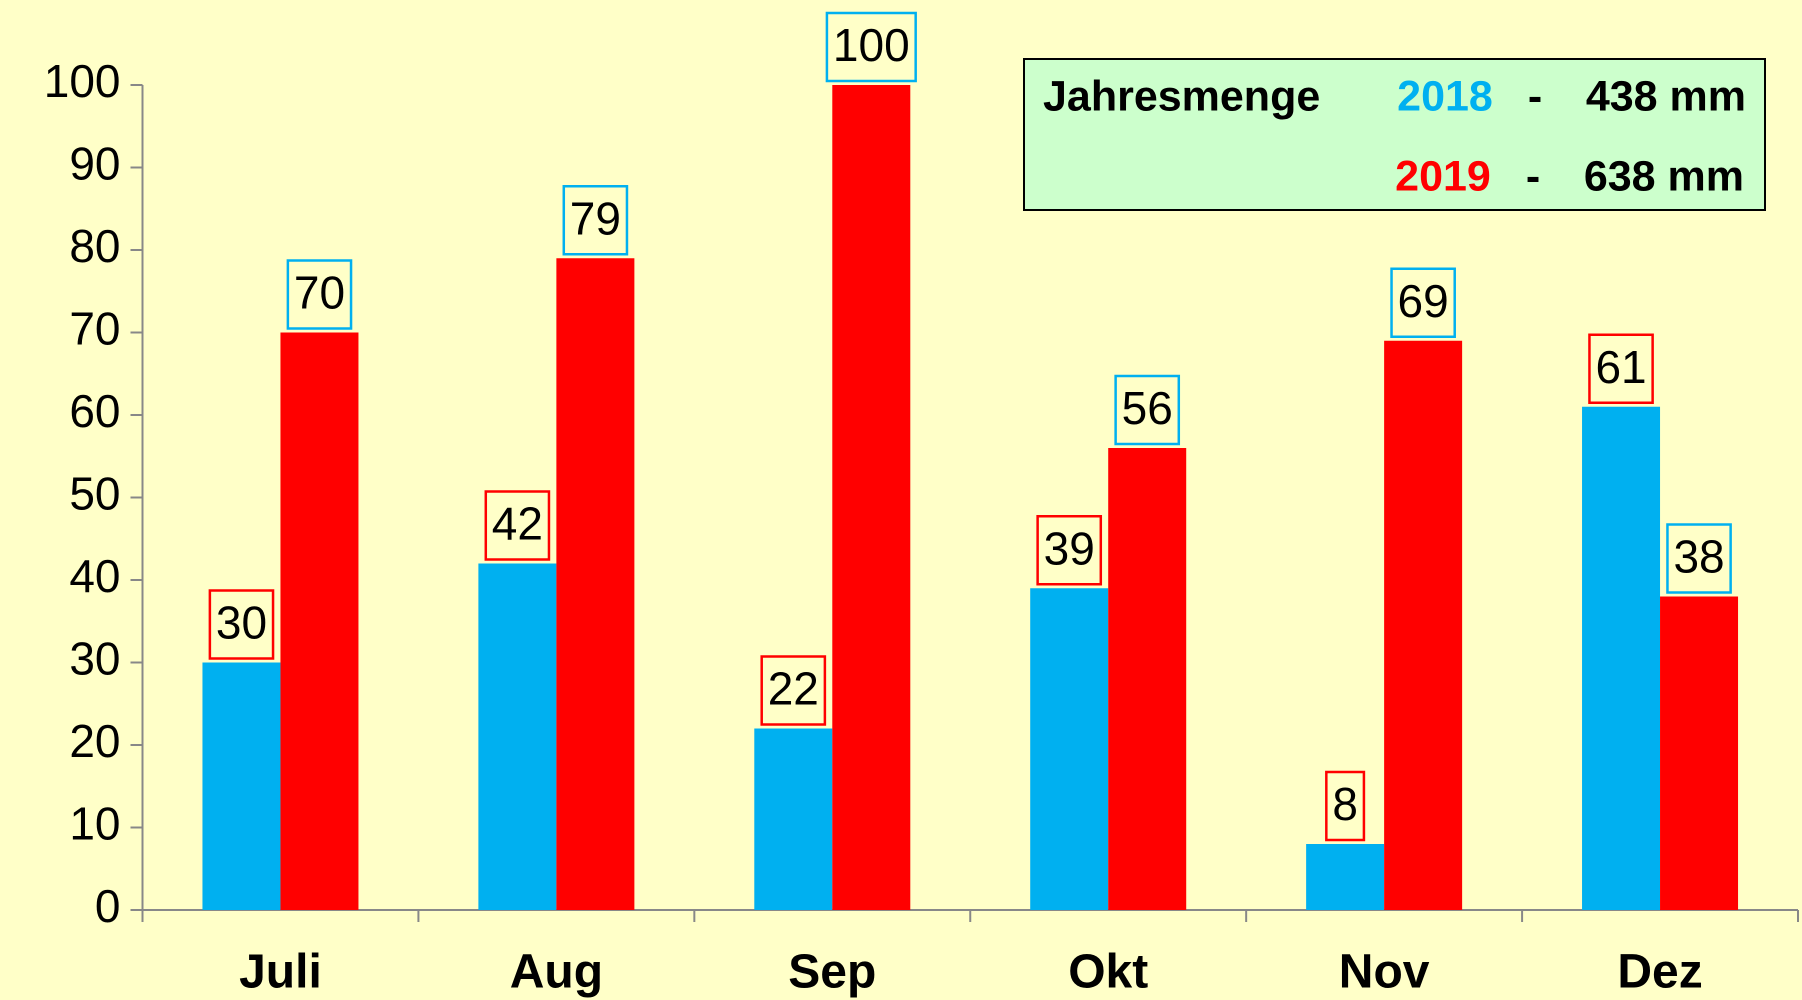  What do you see at coordinates (280, 972) in the screenshot?
I see `x-tick-label: Juli` at bounding box center [280, 972].